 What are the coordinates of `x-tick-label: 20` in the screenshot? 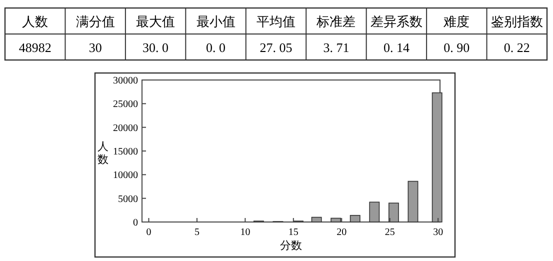 It's located at (341, 232).